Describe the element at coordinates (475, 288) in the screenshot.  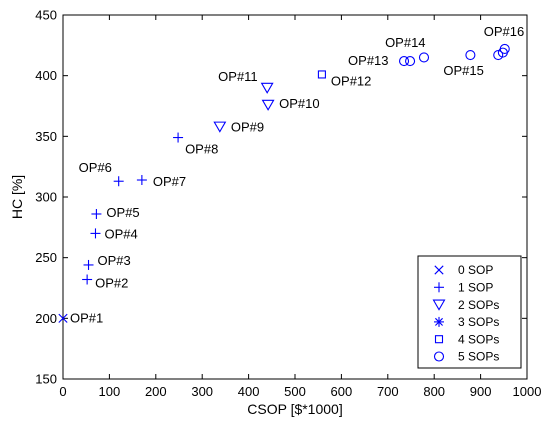
I see `legend-label: 1 SOP` at that location.